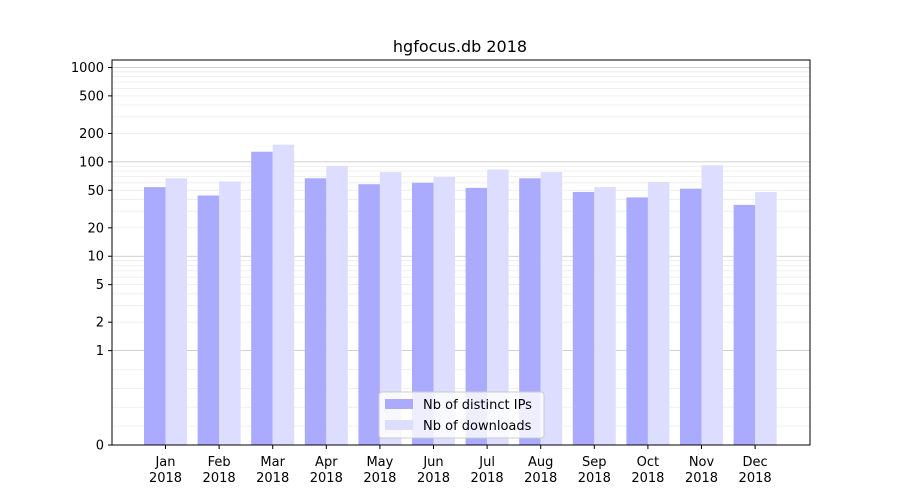 Image resolution: width=900 pixels, height=500 pixels. What do you see at coordinates (755, 462) in the screenshot?
I see `x-tick-label-month: Dec` at bounding box center [755, 462].